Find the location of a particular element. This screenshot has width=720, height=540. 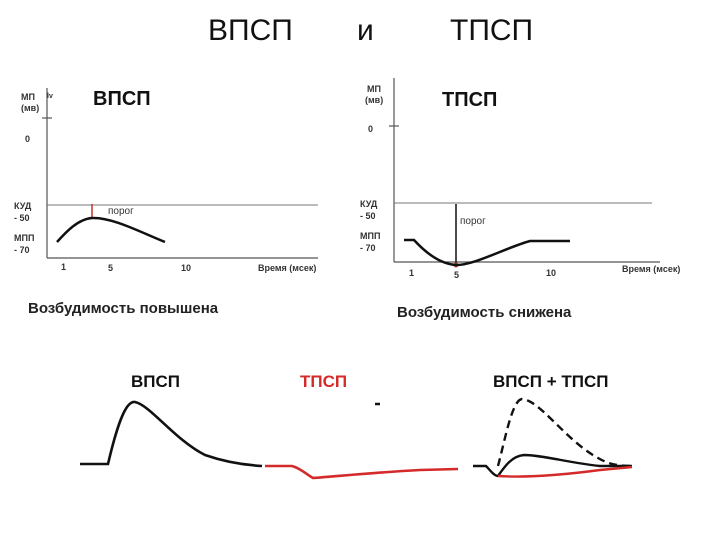

left-plot-title: ВПСП is located at coordinates (122, 99).